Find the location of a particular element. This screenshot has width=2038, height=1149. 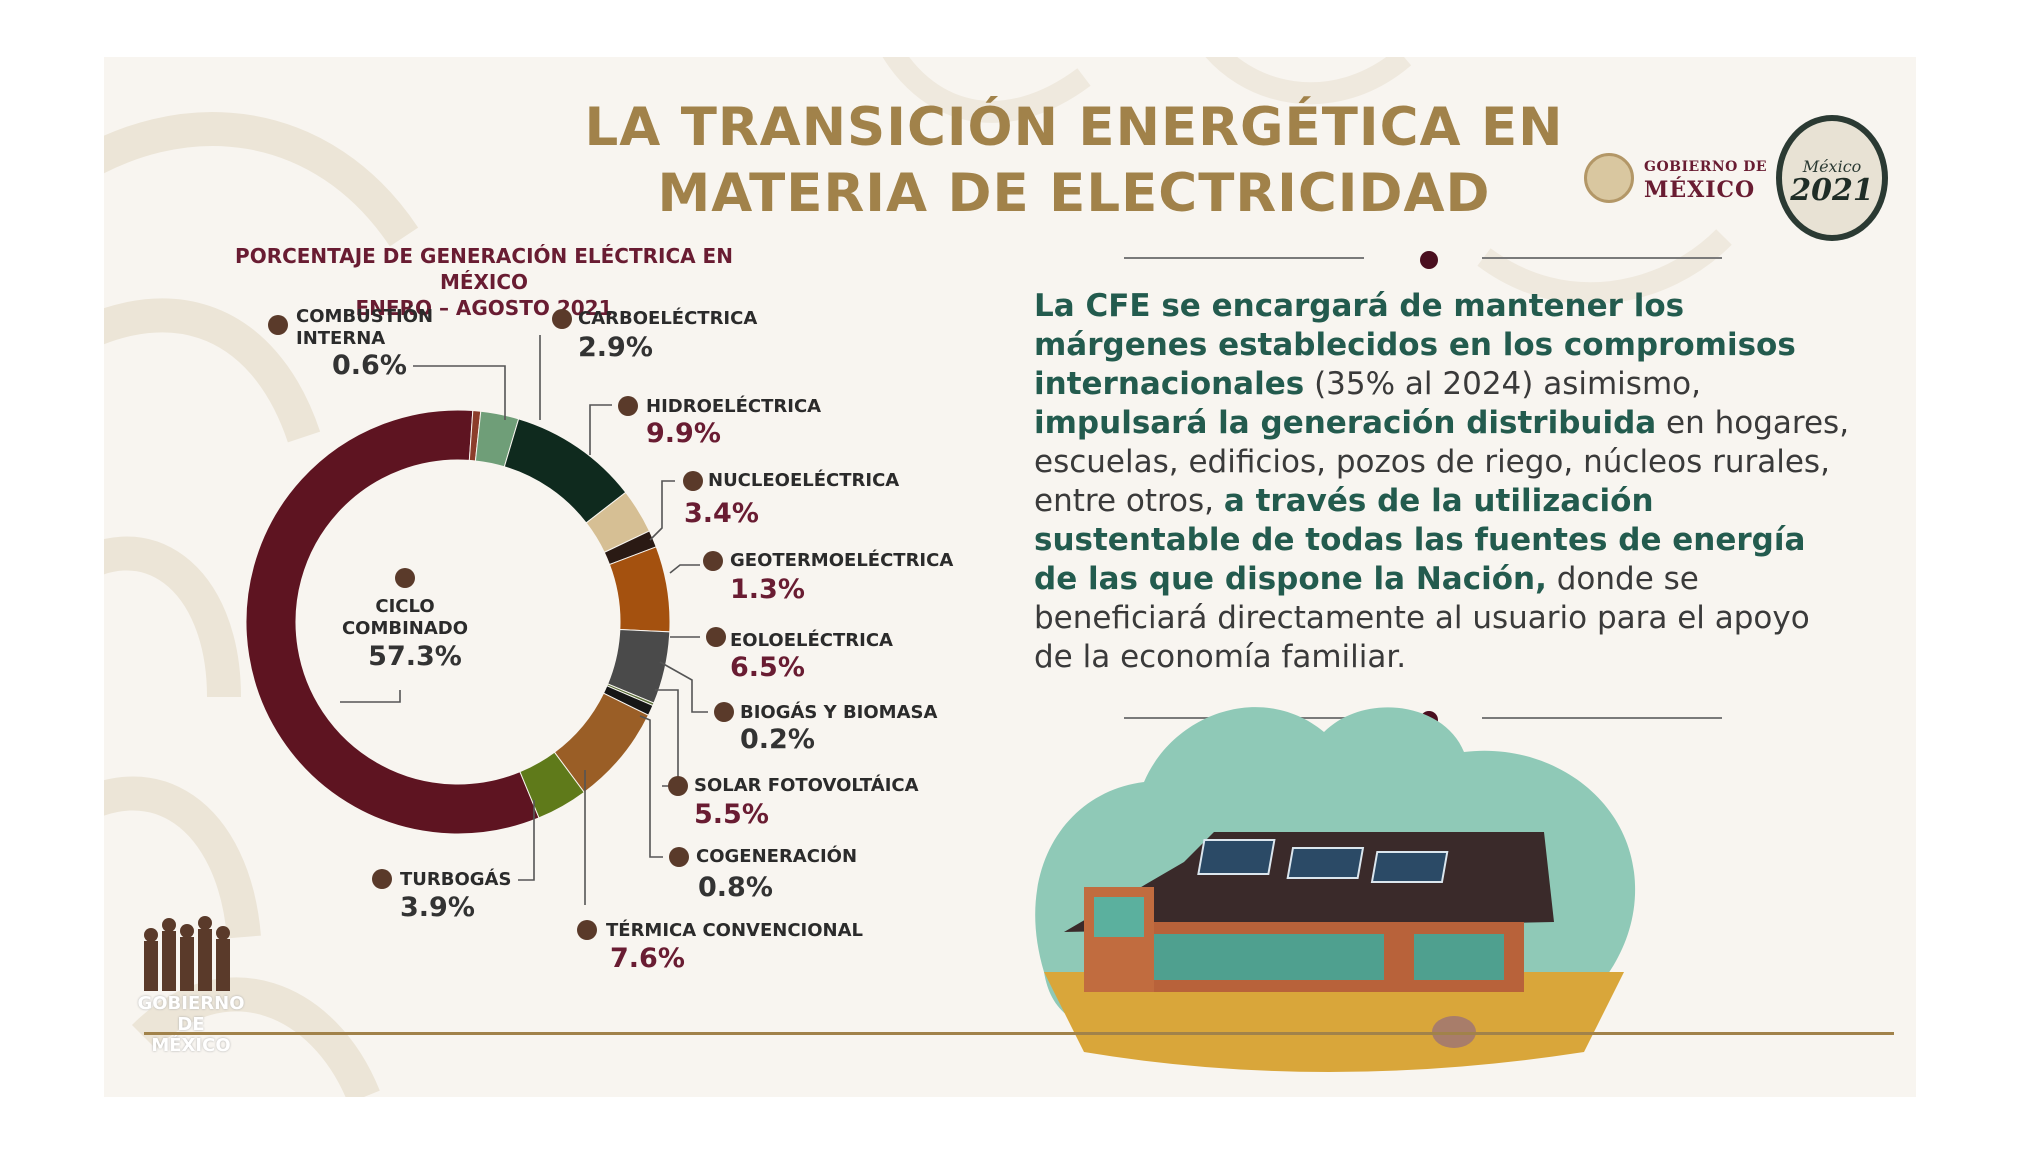

leader-line-turbogas is located at coordinates (526, 840).